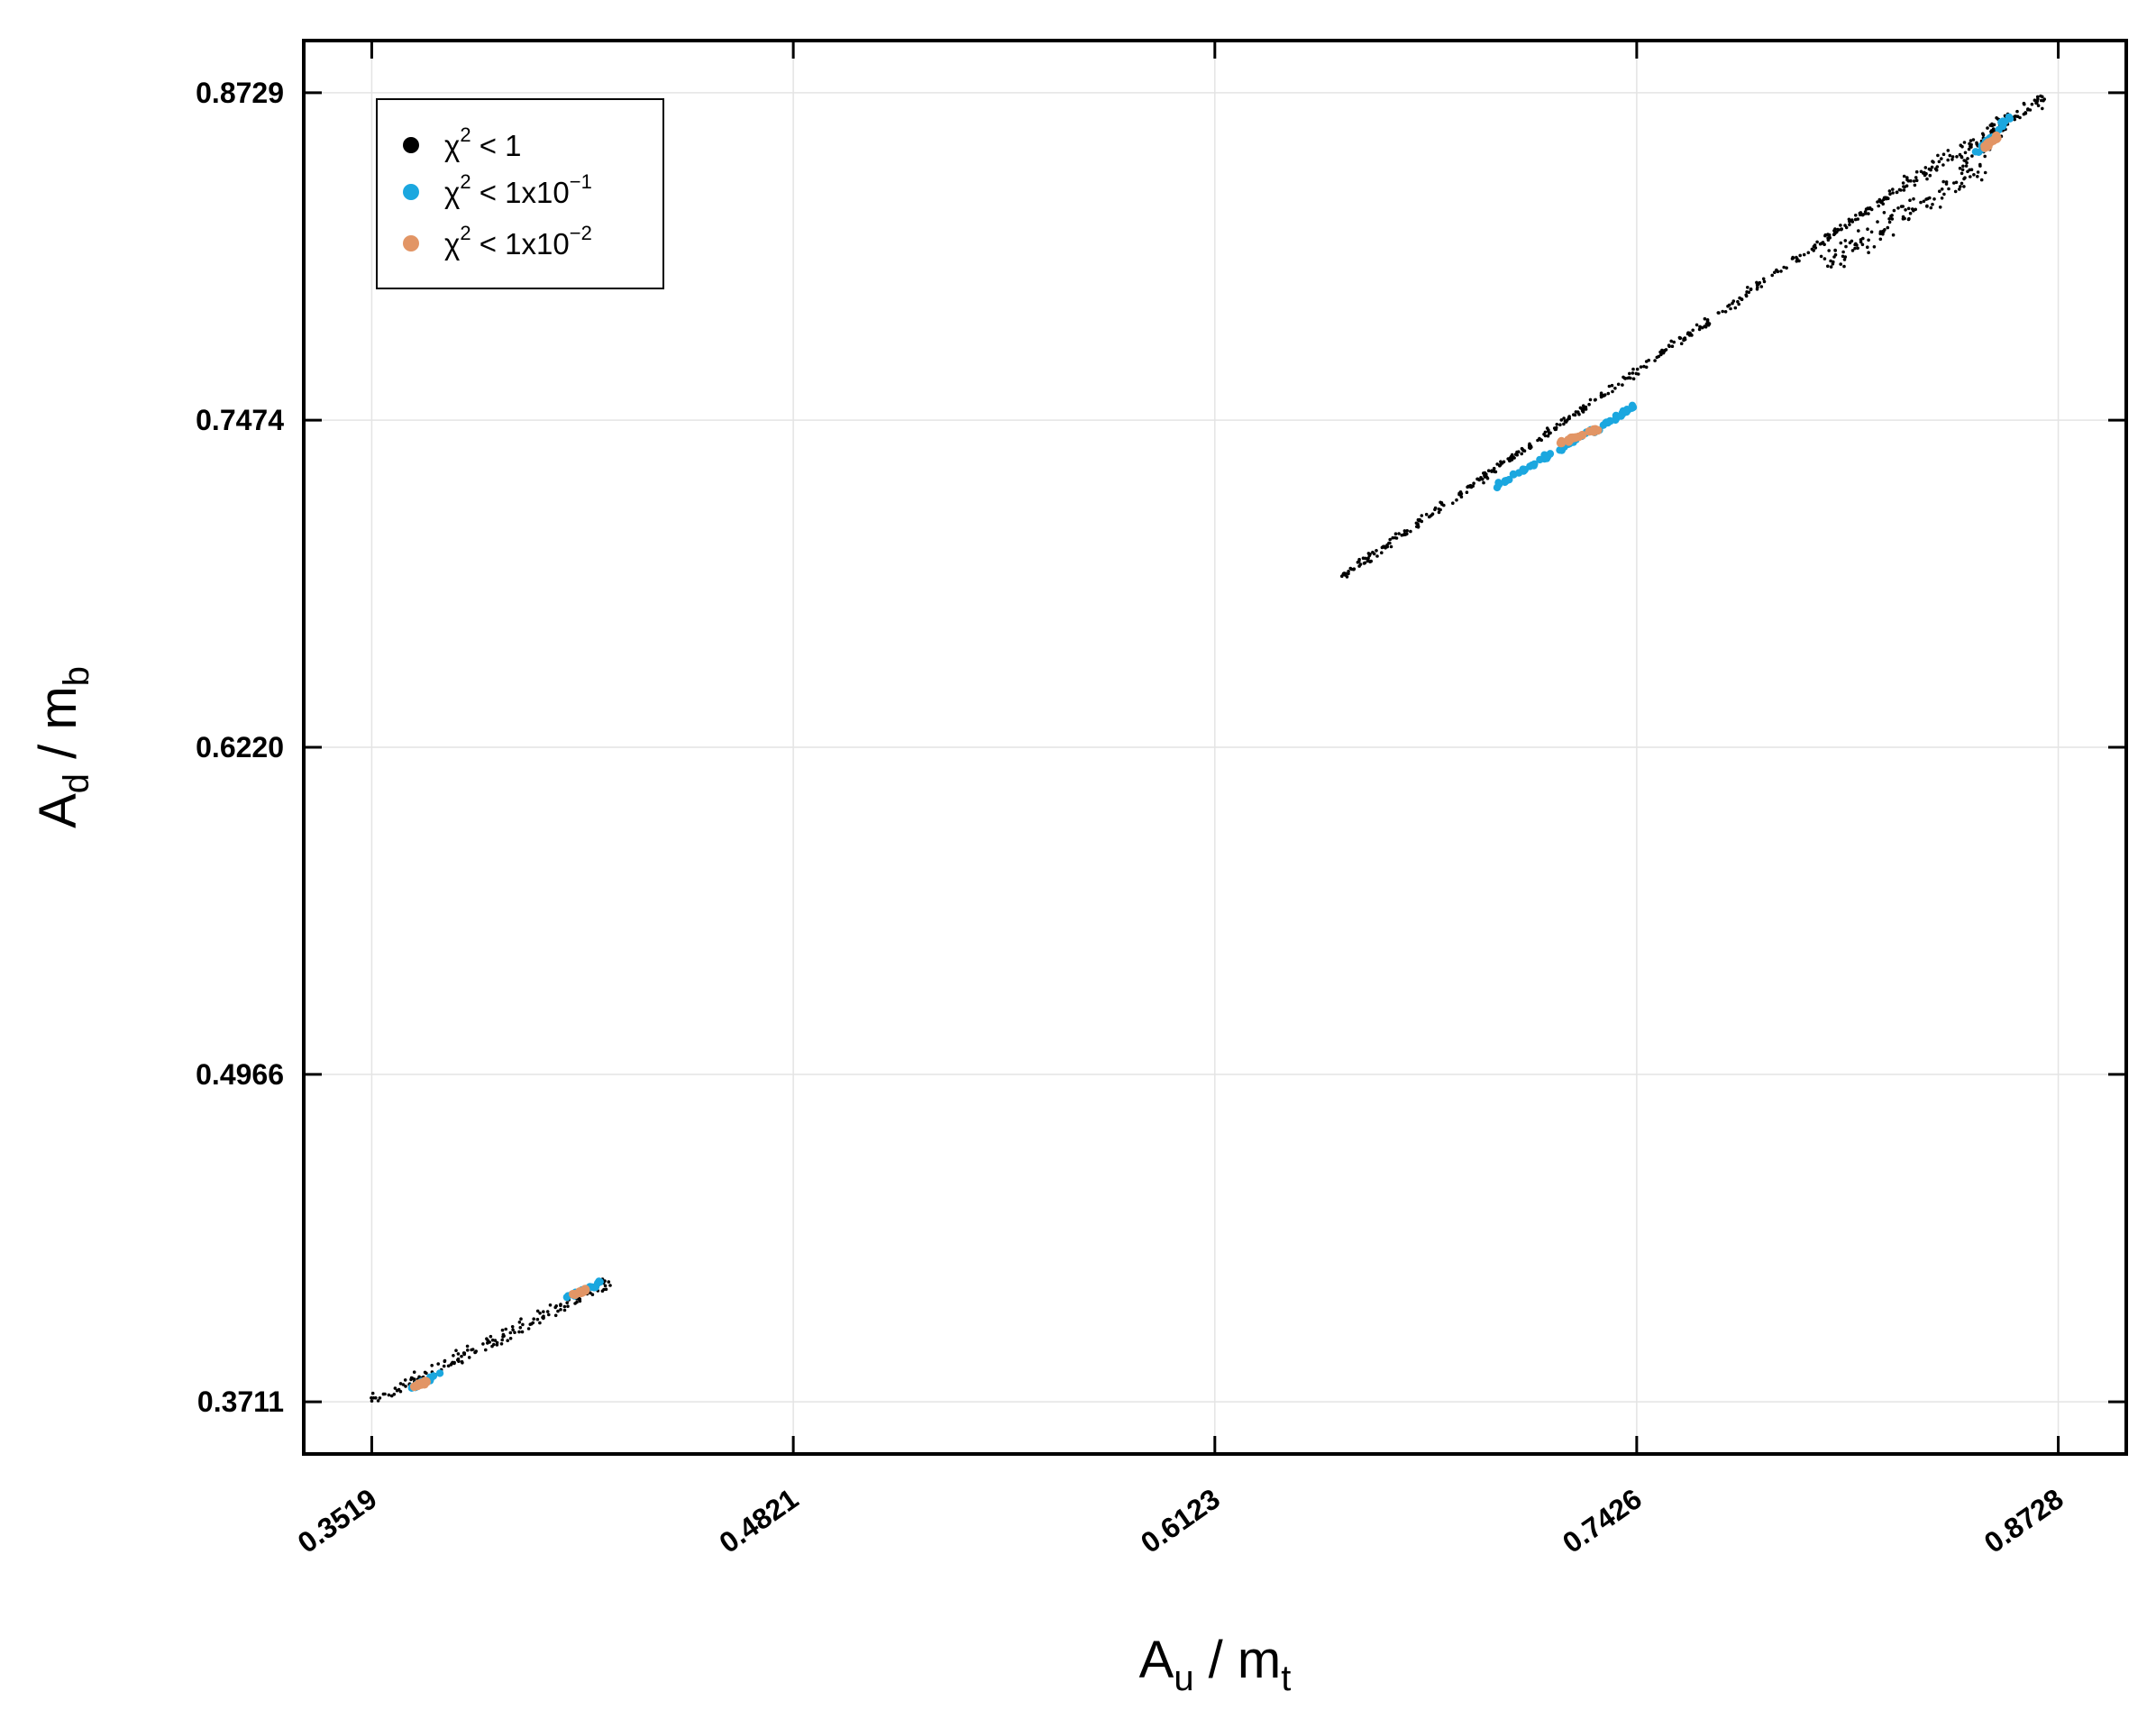 The width and height of the screenshot is (2156, 1719). Describe the element at coordinates (240, 420) in the screenshot. I see `y-tick-label: 0.7474` at that location.